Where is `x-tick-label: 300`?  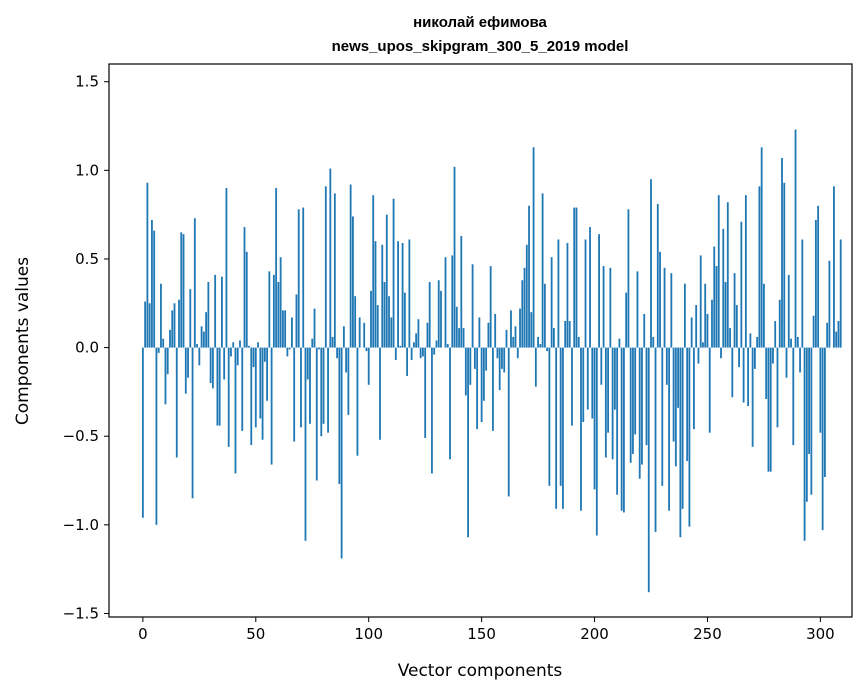
x-tick-label: 300 is located at coordinates (820, 634).